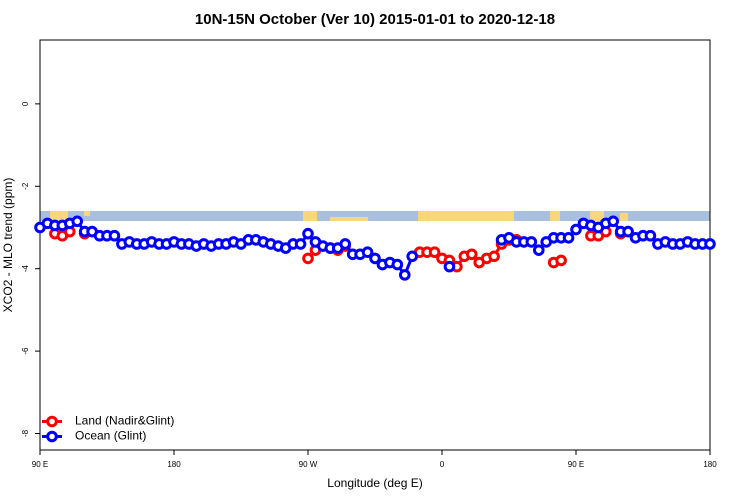  What do you see at coordinates (25, 103) in the screenshot?
I see `y-tick-label: 0` at bounding box center [25, 103].